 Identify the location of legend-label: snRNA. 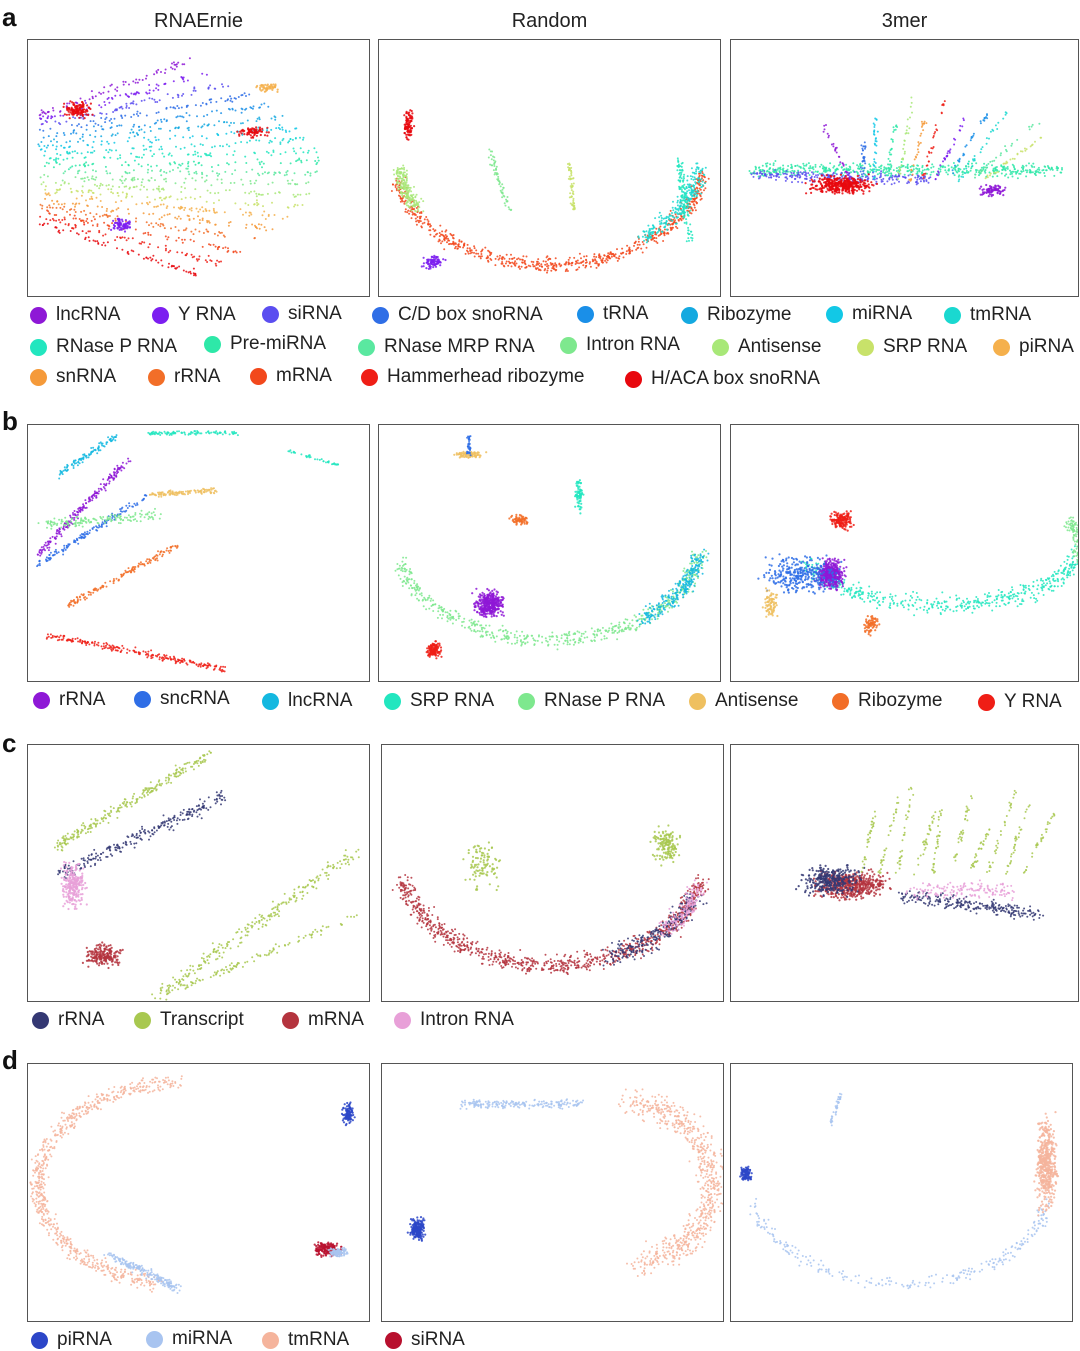
(86, 376).